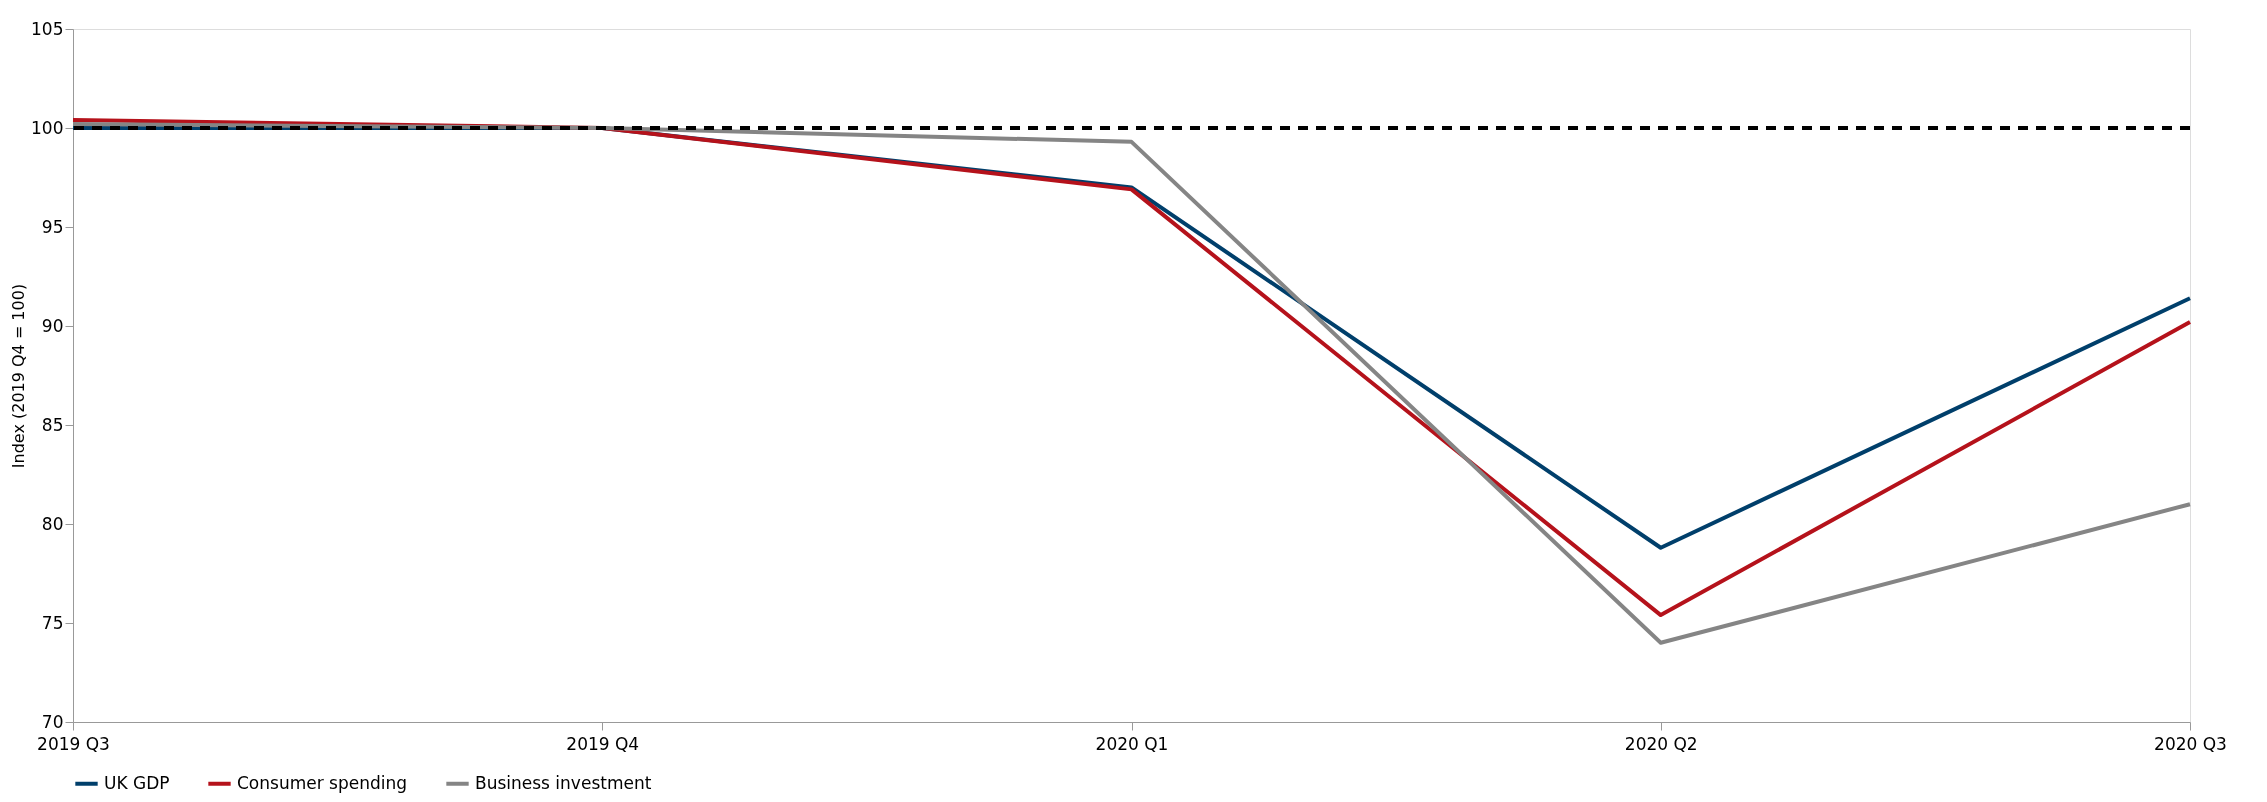  What do you see at coordinates (2190, 743) in the screenshot?
I see `x-tick-label: 2020 Q3` at bounding box center [2190, 743].